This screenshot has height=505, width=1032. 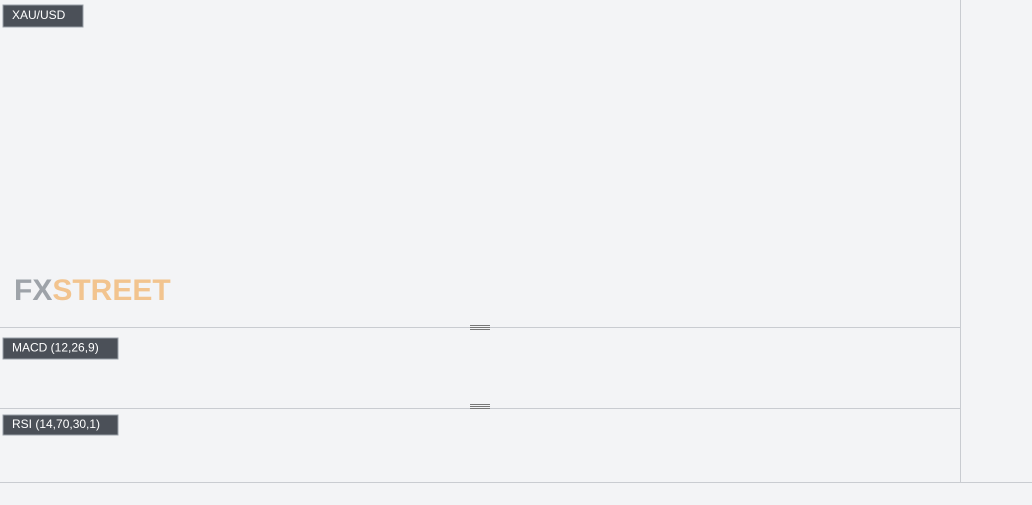 What do you see at coordinates (111, 290) in the screenshot?
I see `watermark-street: STREET` at bounding box center [111, 290].